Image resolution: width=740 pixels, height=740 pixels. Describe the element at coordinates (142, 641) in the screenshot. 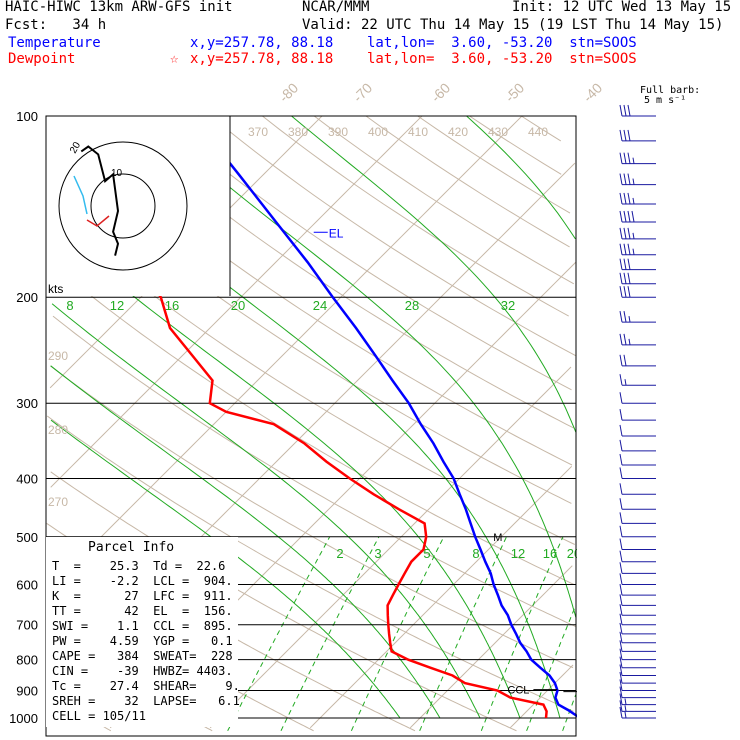

I see `parcel-info-row: PW = 4.59 YGP = 0.1` at that location.